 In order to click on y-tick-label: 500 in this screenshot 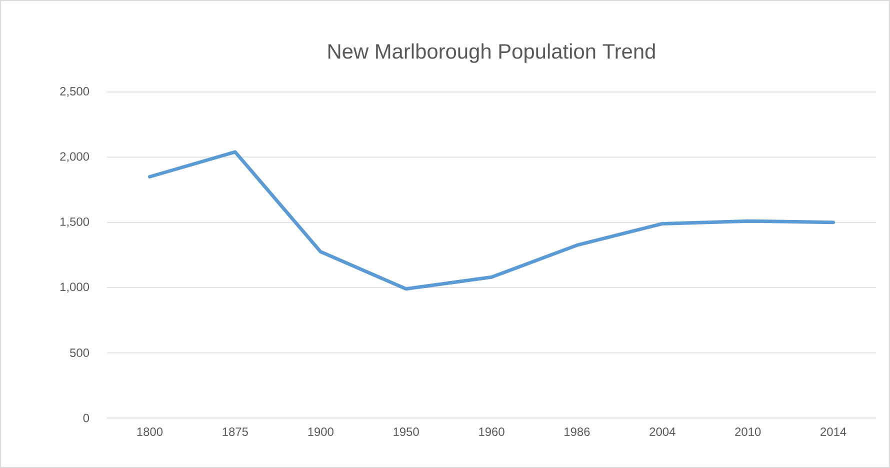, I will do `click(80, 353)`.